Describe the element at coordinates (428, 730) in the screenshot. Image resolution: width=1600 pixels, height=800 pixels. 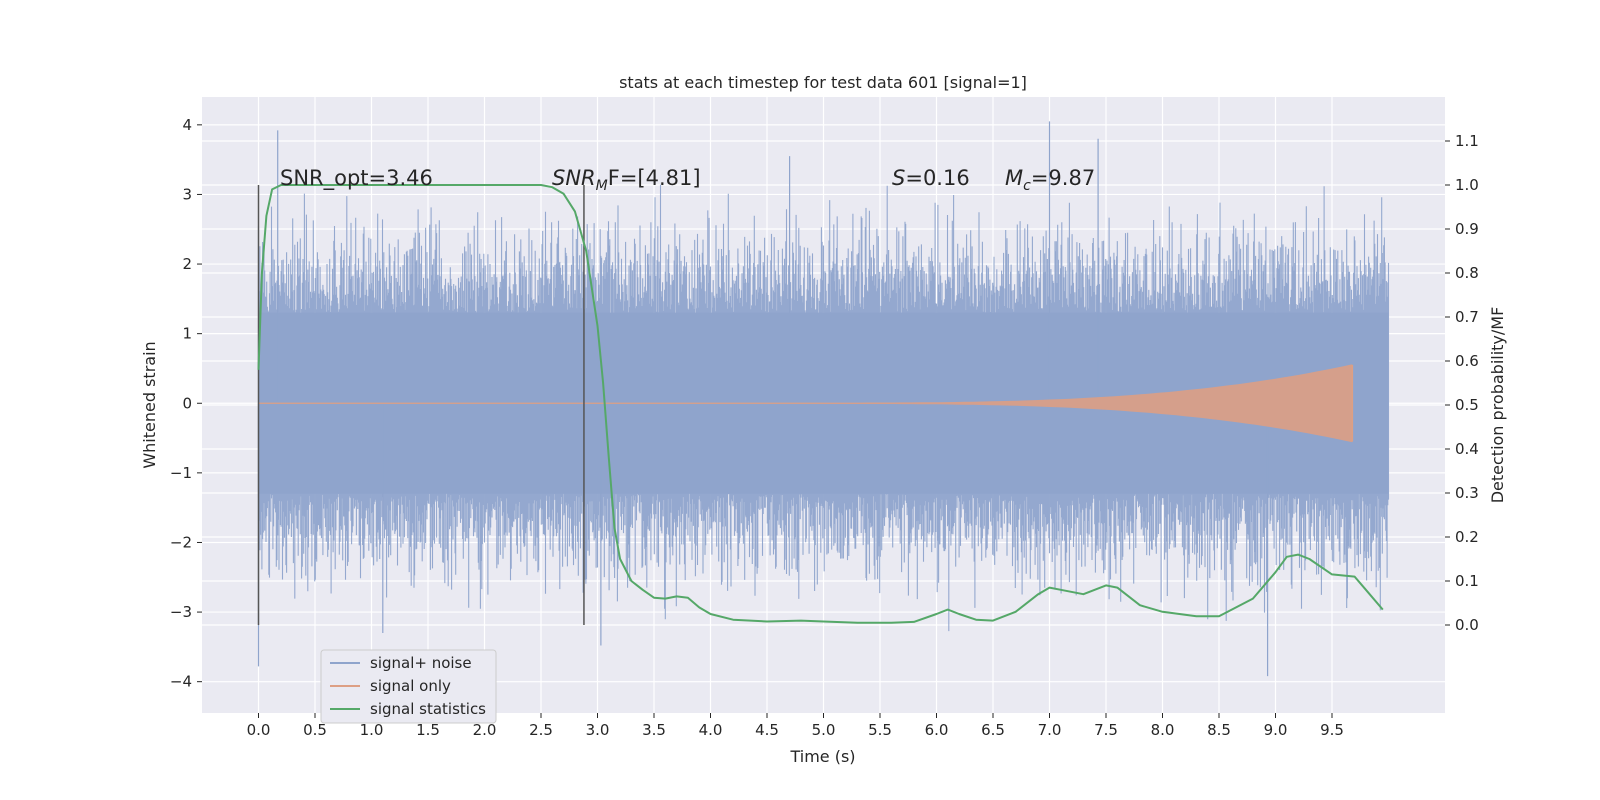
I see `x-tick-label: 1.5` at that location.